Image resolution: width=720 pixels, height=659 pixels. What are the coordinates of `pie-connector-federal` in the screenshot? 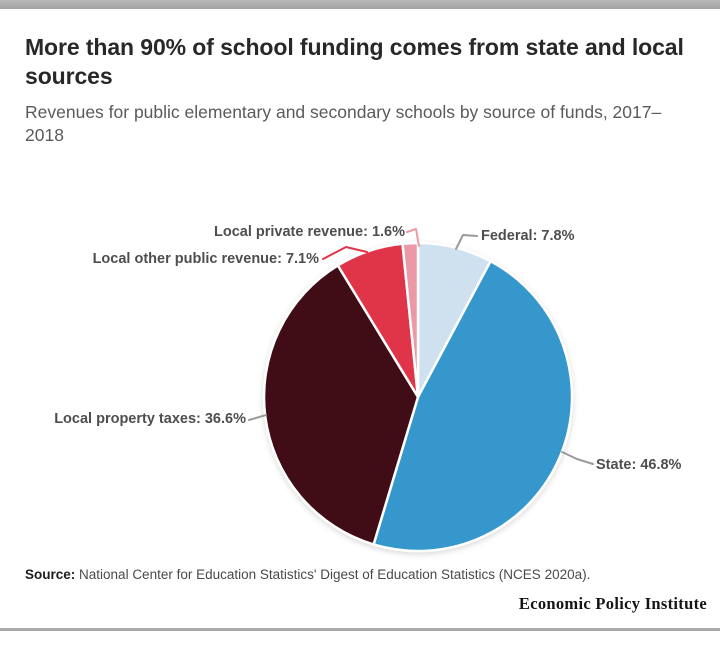 It's located at (466, 242).